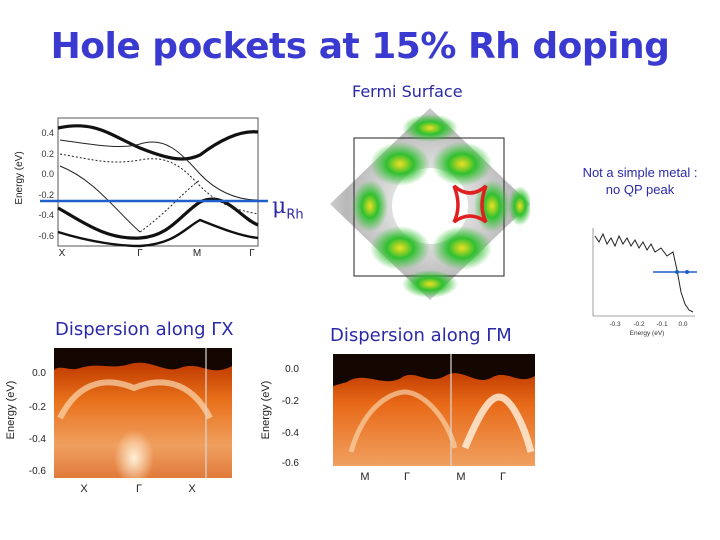 This screenshot has width=720, height=540. What do you see at coordinates (143, 359) in the screenshot?
I see `gx-dark-region` at bounding box center [143, 359].